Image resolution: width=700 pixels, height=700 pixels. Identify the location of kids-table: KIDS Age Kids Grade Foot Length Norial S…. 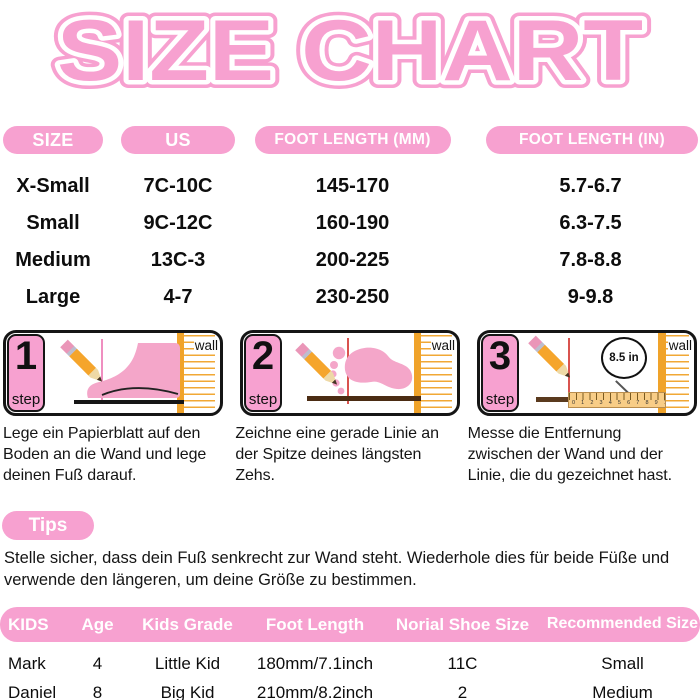
(350, 653).